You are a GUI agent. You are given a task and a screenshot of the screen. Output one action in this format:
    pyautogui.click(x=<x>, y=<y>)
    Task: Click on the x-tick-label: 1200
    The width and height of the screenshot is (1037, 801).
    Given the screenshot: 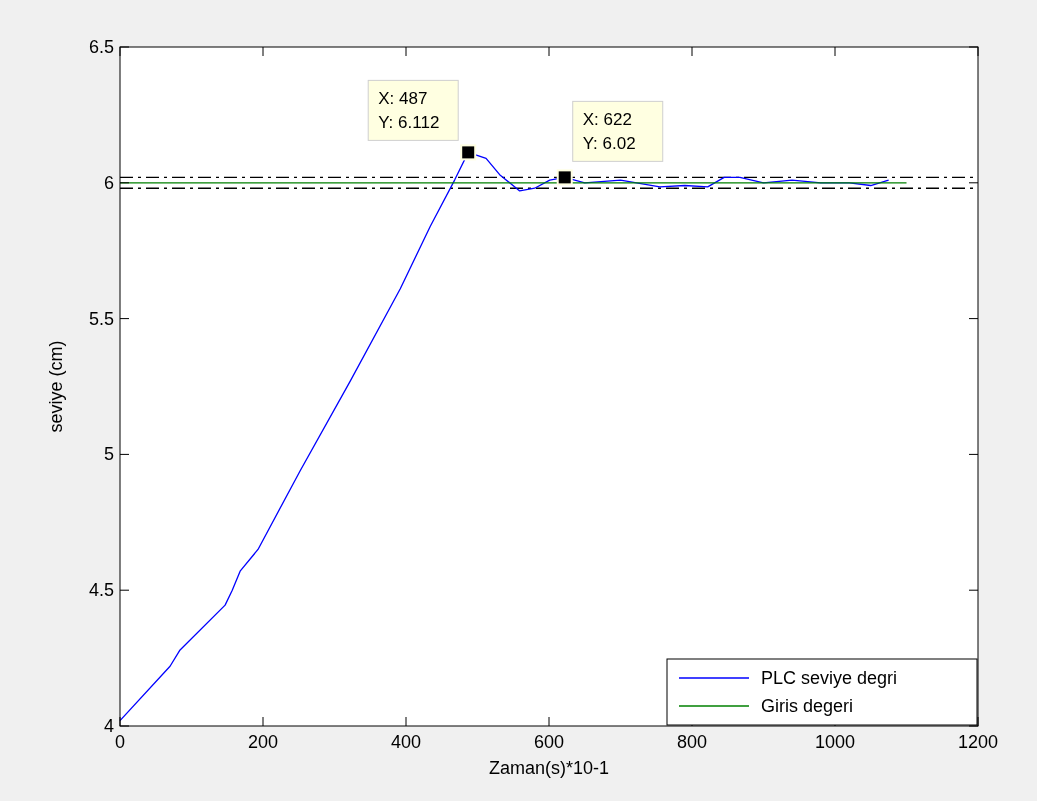 What is the action you would take?
    pyautogui.click(x=978, y=742)
    